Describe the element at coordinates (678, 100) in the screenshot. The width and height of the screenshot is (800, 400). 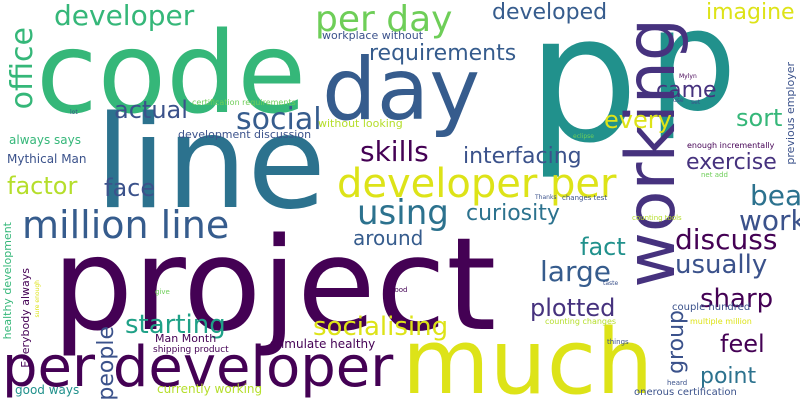
I see `word-use: use` at that location.